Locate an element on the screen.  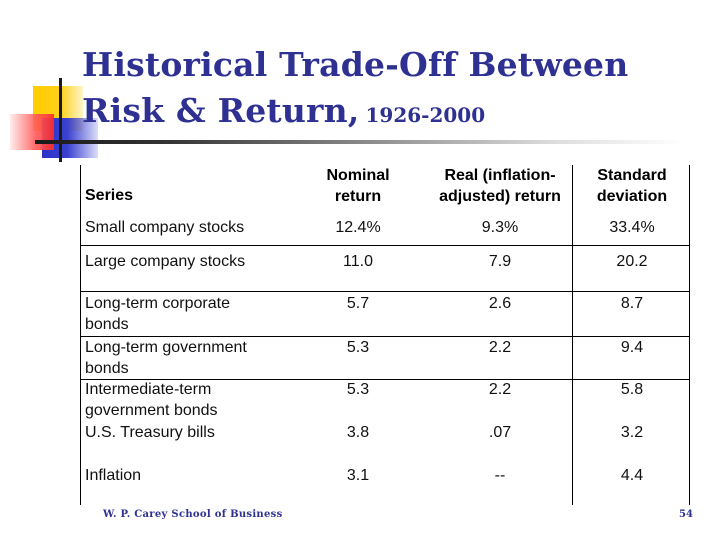
table-row-nominal: 5.7 is located at coordinates (358, 303).